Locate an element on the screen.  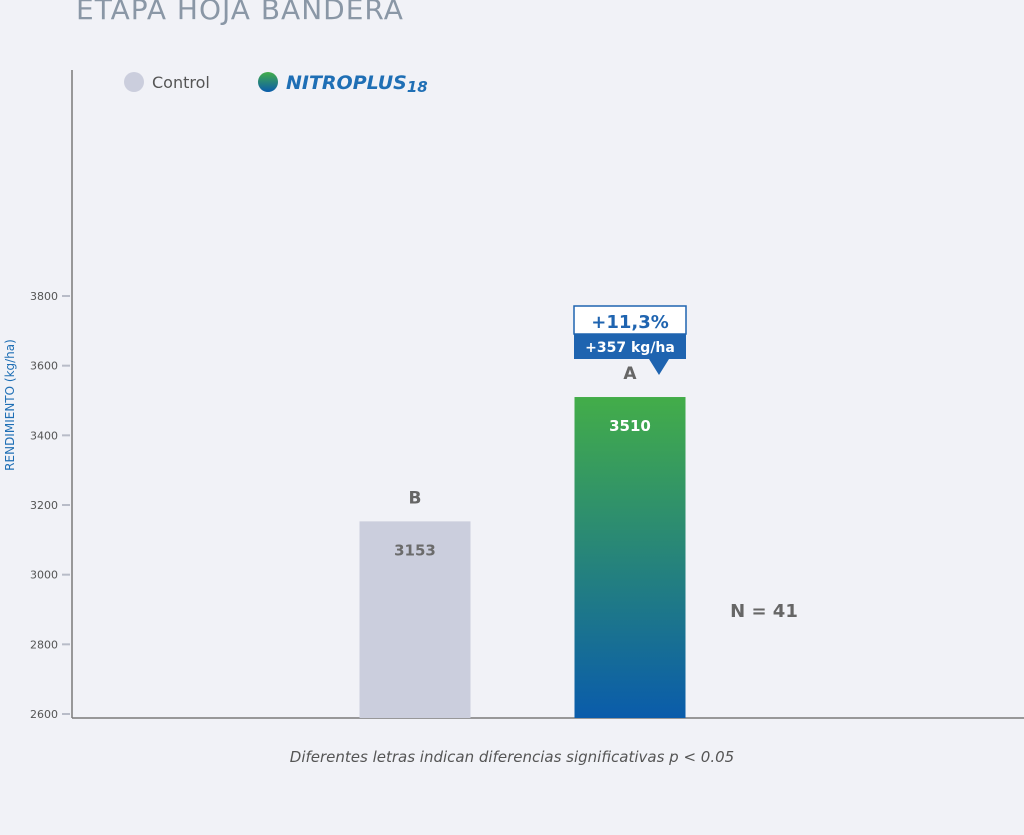
sample-size-label: N = 41 is located at coordinates (764, 611).